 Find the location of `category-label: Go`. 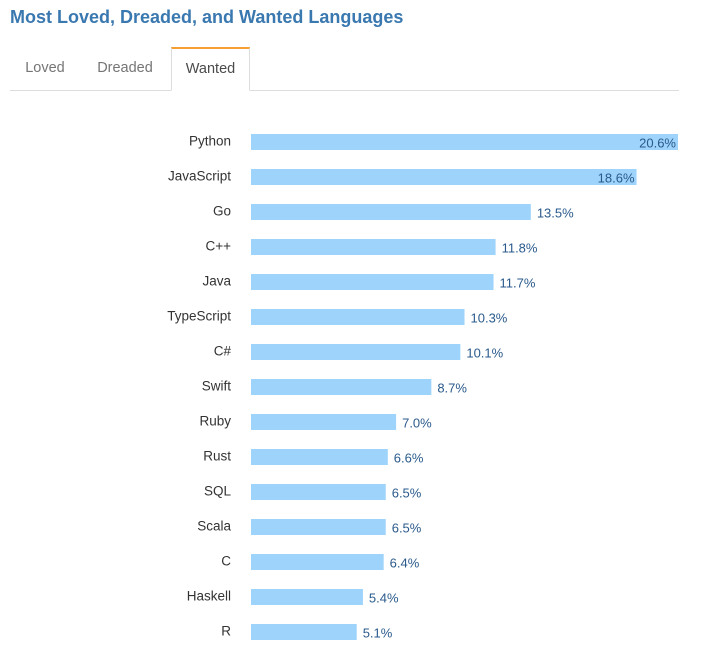

category-label: Go is located at coordinates (222, 211).